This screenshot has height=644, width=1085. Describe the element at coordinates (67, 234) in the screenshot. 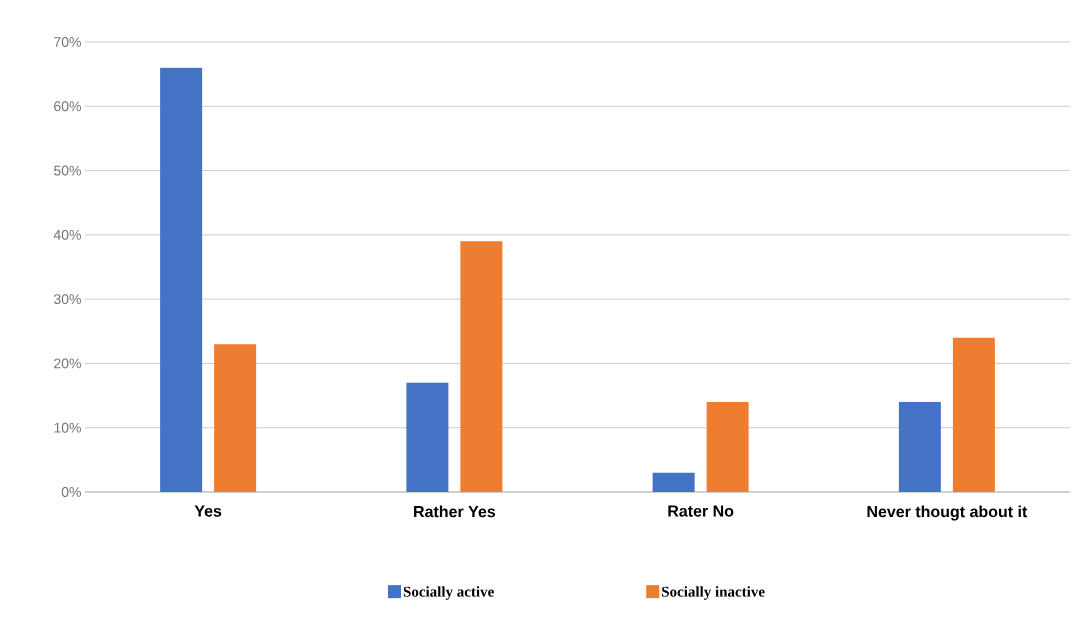

I see `y-tick-label: 40%` at that location.